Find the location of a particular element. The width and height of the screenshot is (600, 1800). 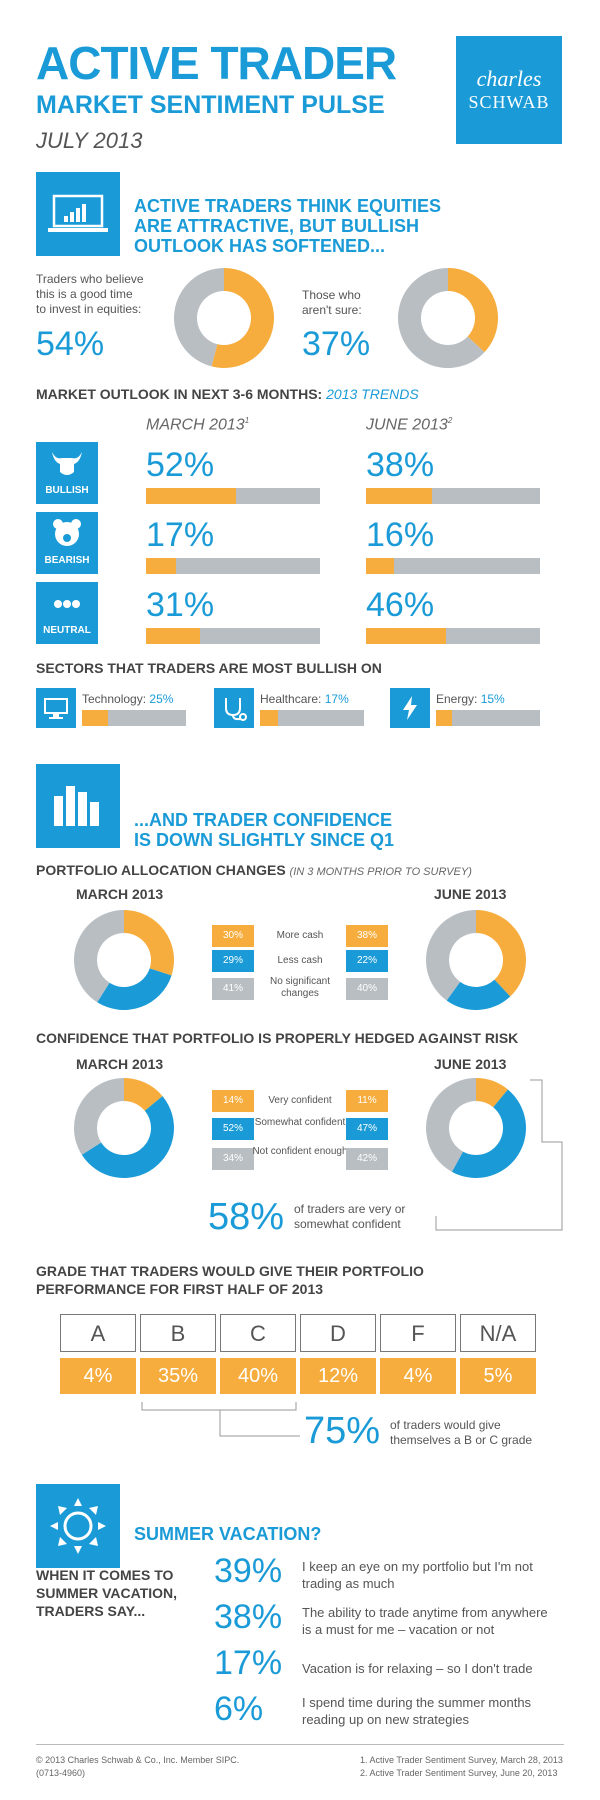

grade-a-pct: 4% is located at coordinates (98, 1376).